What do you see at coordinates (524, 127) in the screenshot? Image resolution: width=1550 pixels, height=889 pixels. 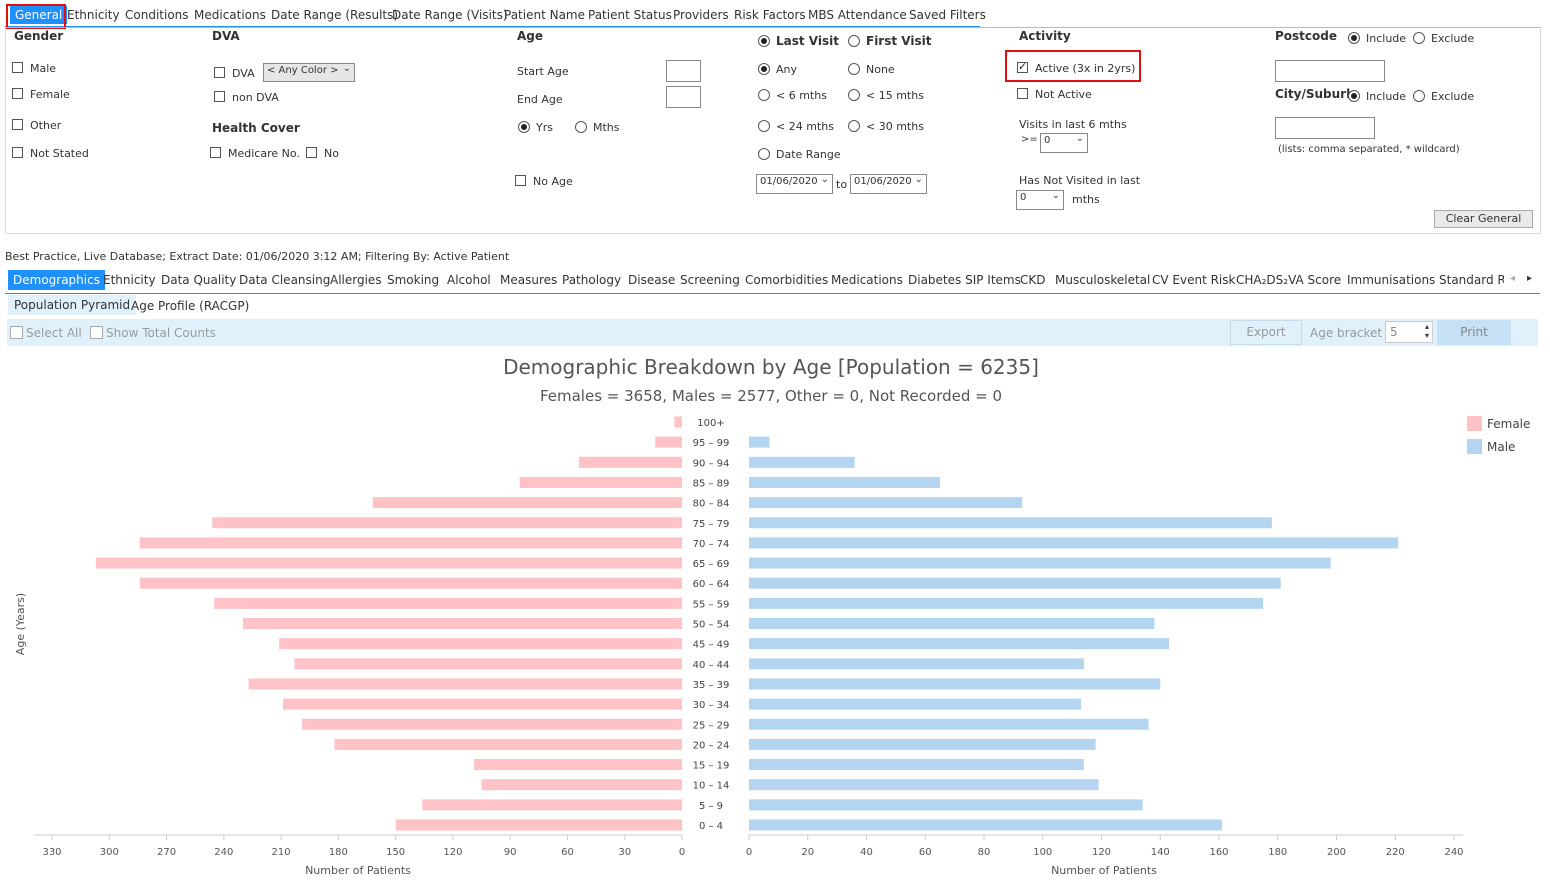 I see `years-radio` at bounding box center [524, 127].